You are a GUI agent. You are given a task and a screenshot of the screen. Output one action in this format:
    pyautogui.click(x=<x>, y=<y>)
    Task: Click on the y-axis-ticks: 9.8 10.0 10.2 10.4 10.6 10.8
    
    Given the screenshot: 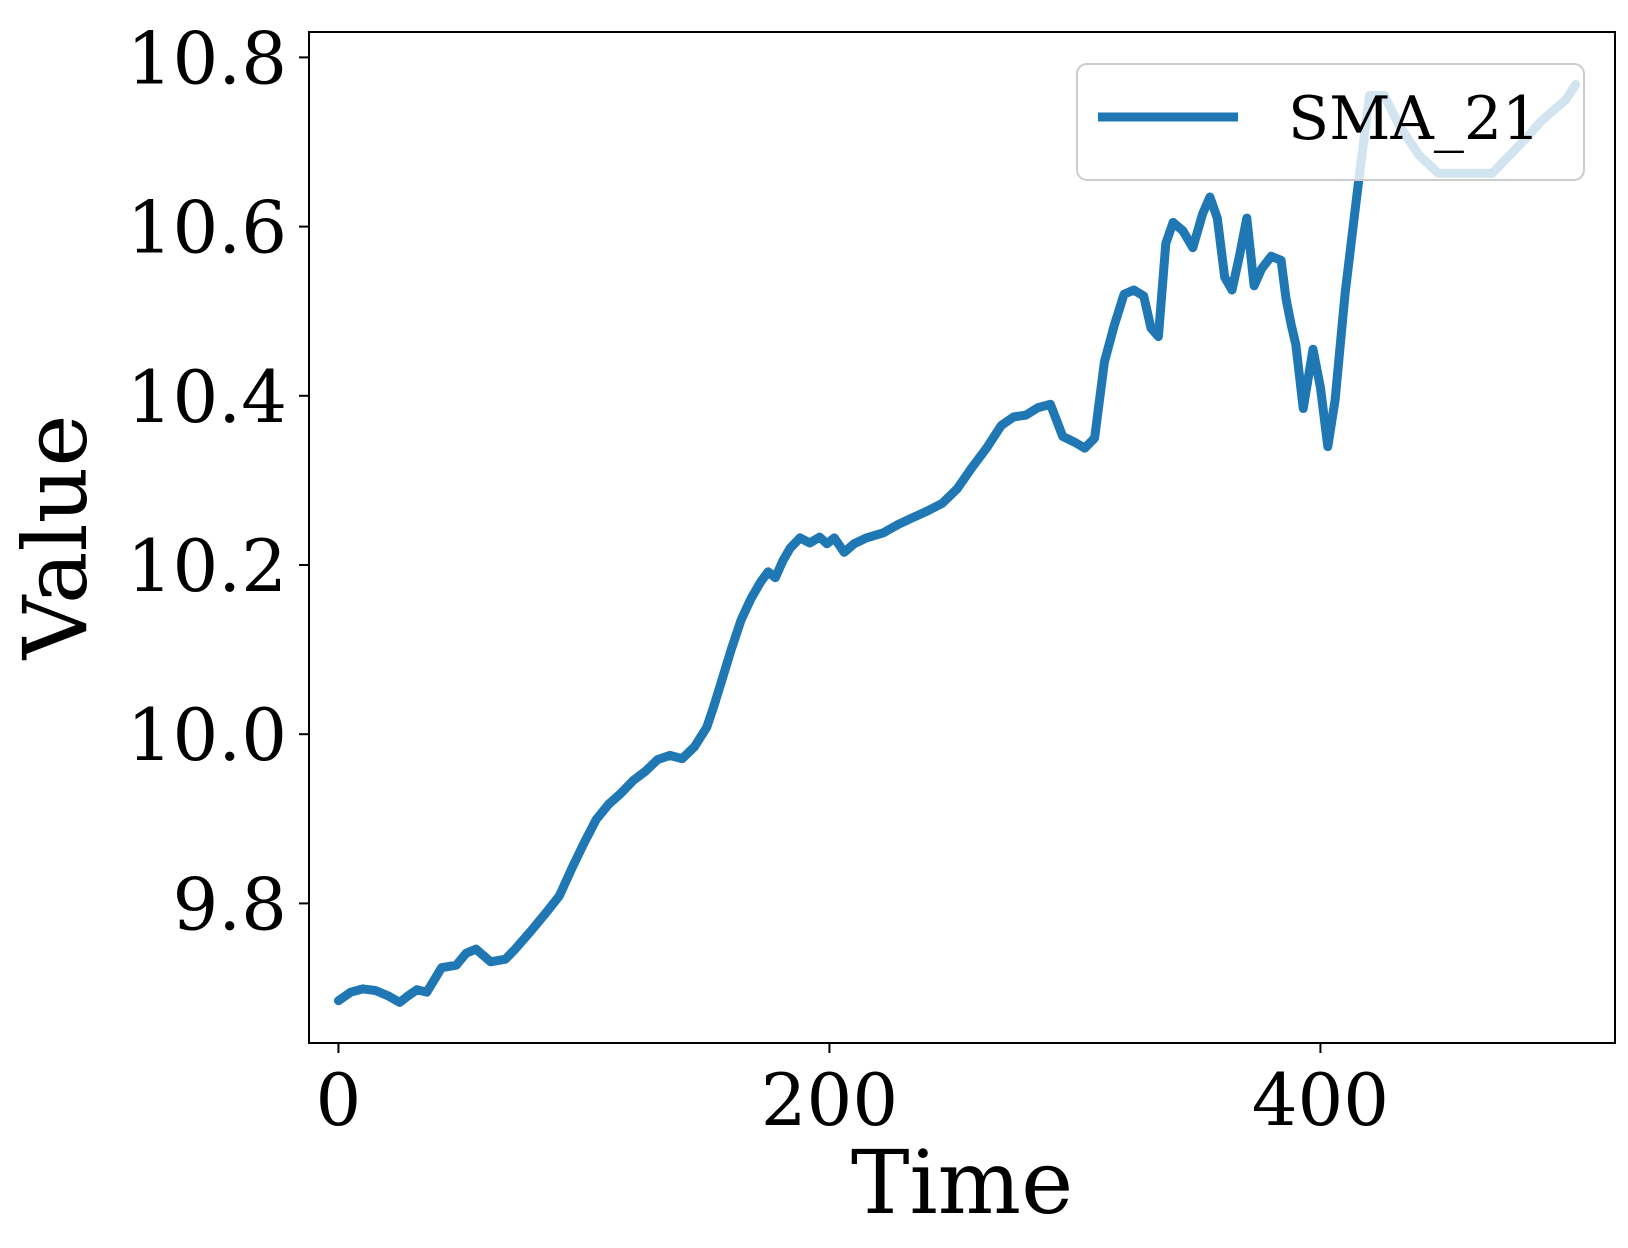 What is the action you would take?
    pyautogui.click(x=218, y=481)
    